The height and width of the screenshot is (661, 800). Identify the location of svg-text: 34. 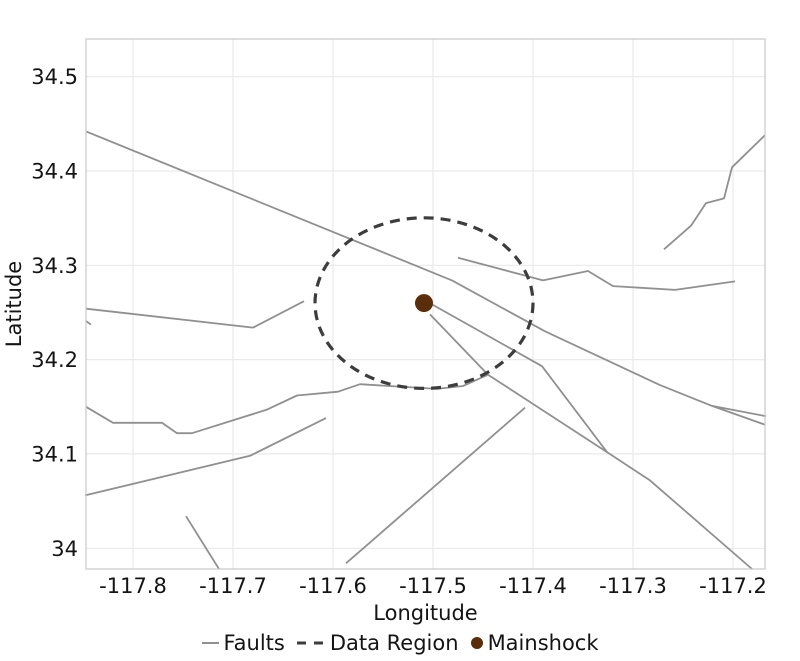
(64, 549).